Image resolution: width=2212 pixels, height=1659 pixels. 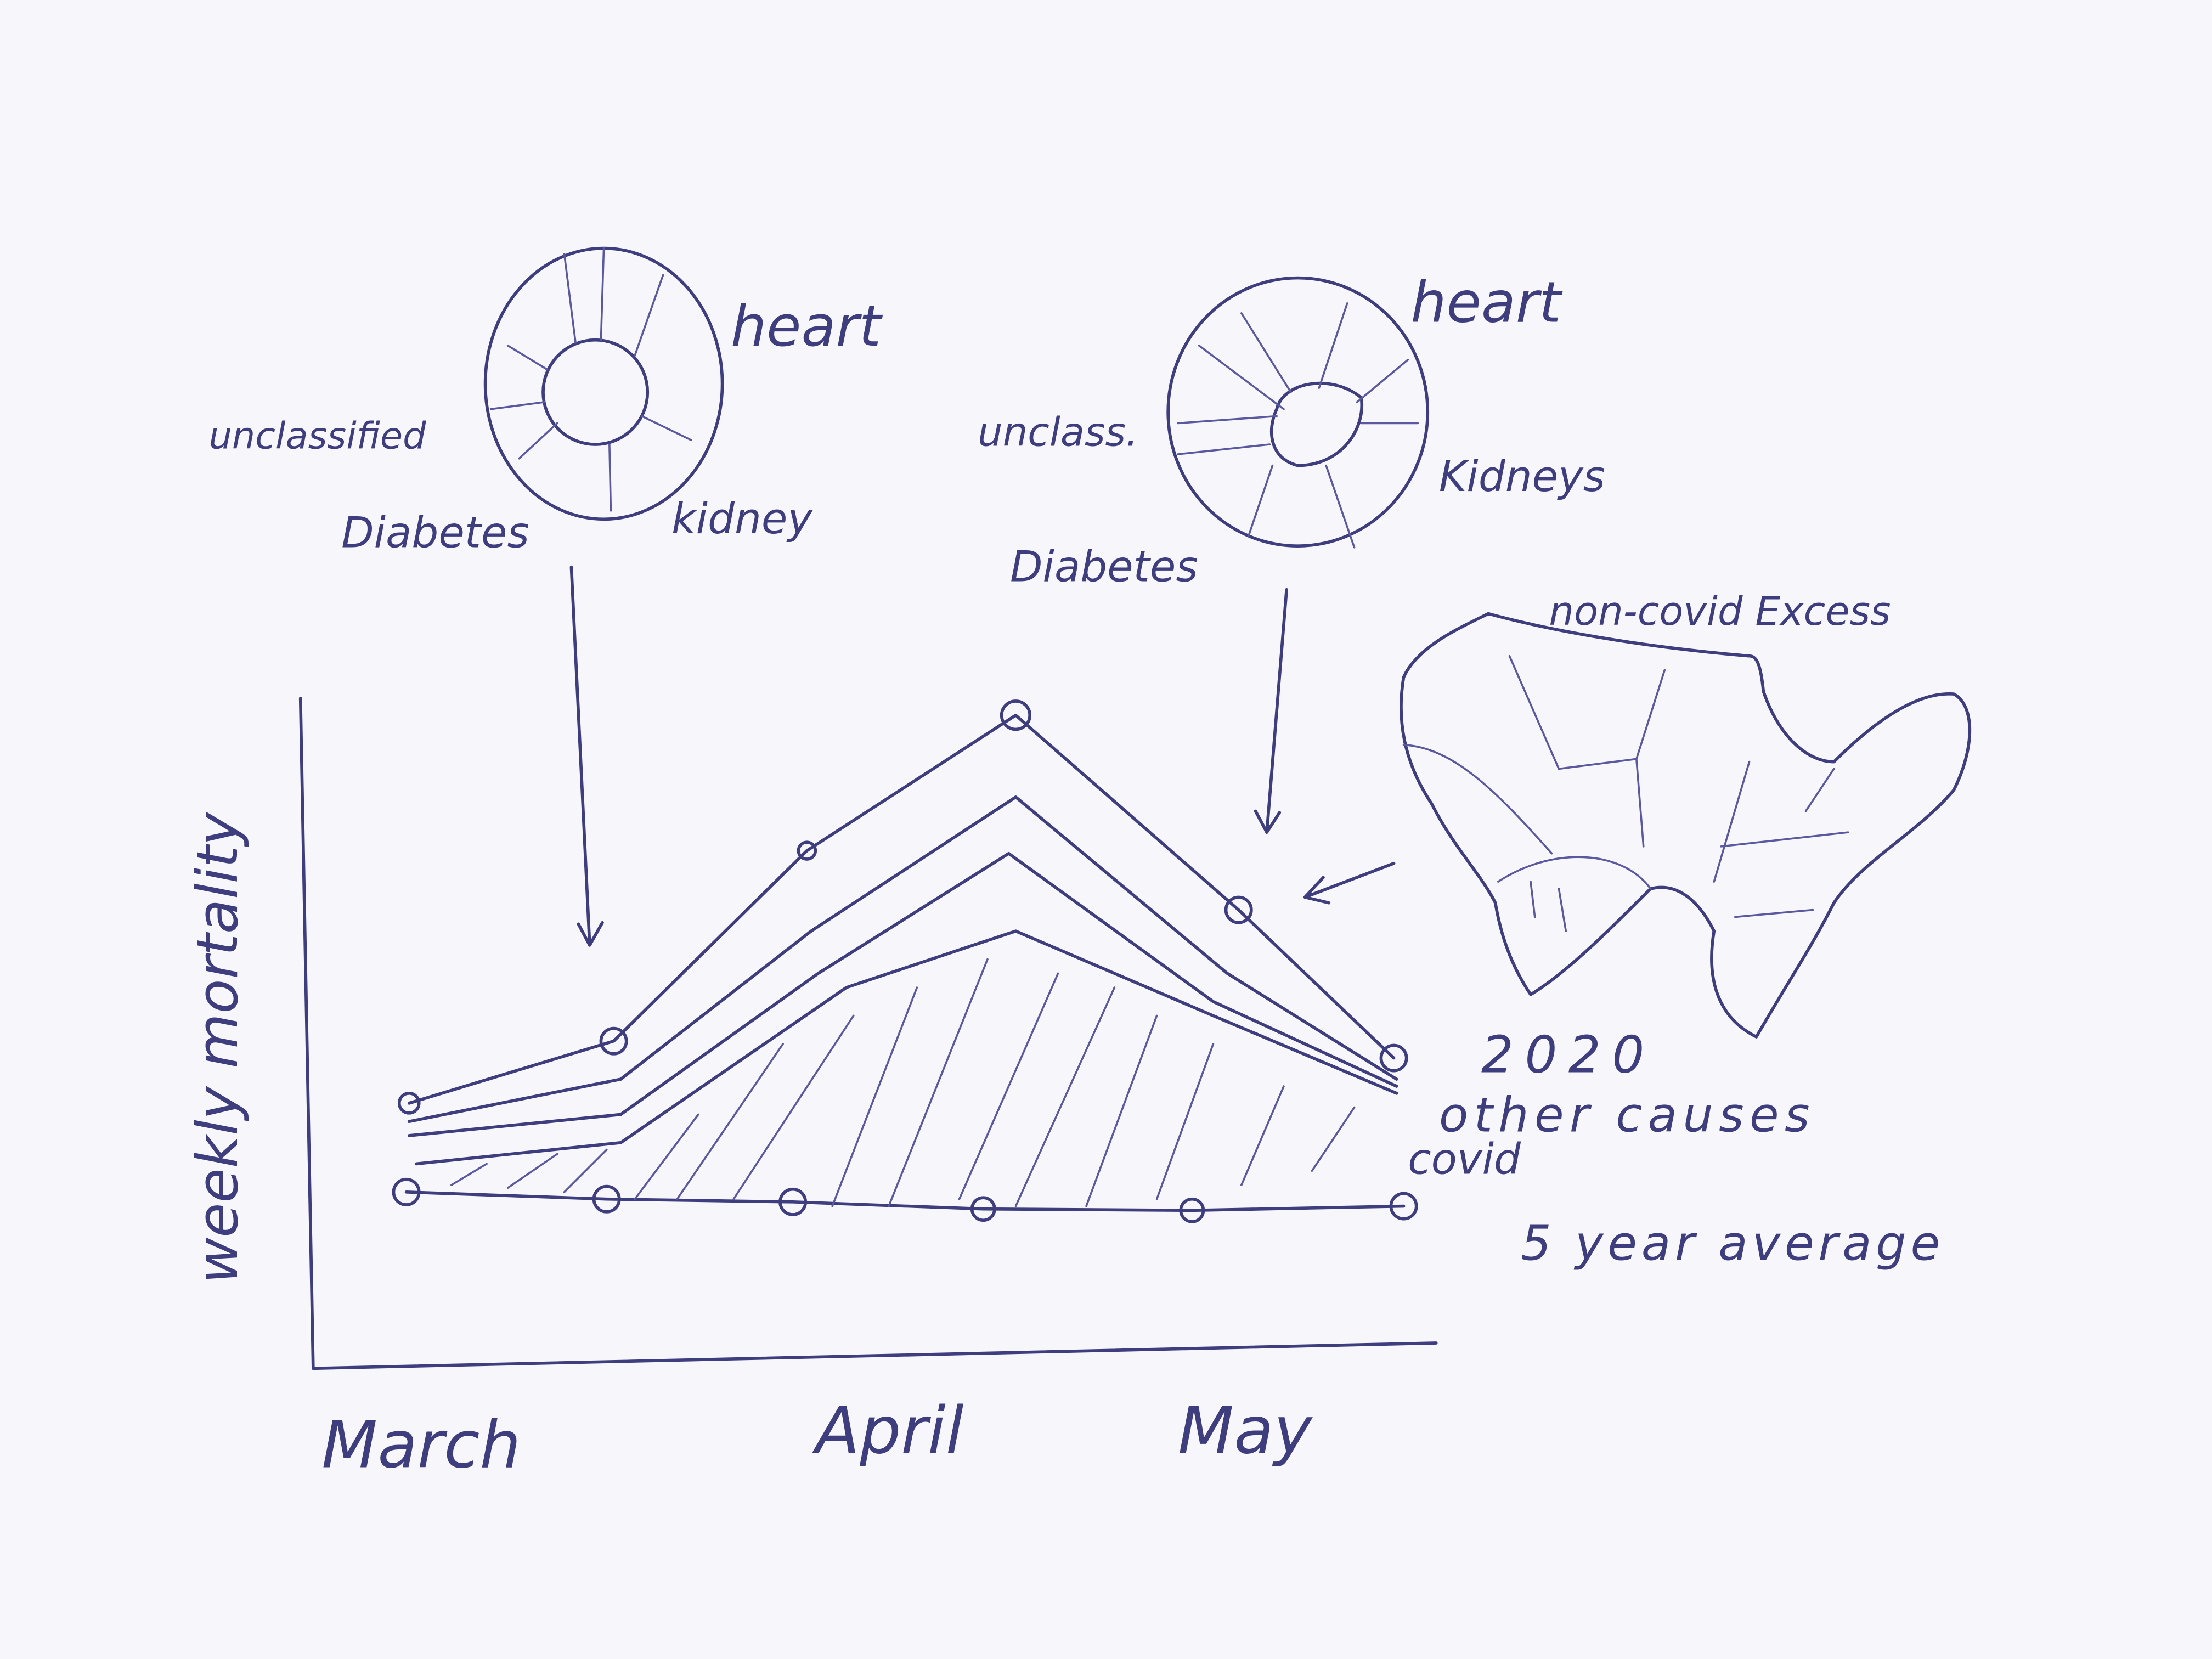 What do you see at coordinates (1733, 1243) in the screenshot?
I see `line-label: 5 year average` at bounding box center [1733, 1243].